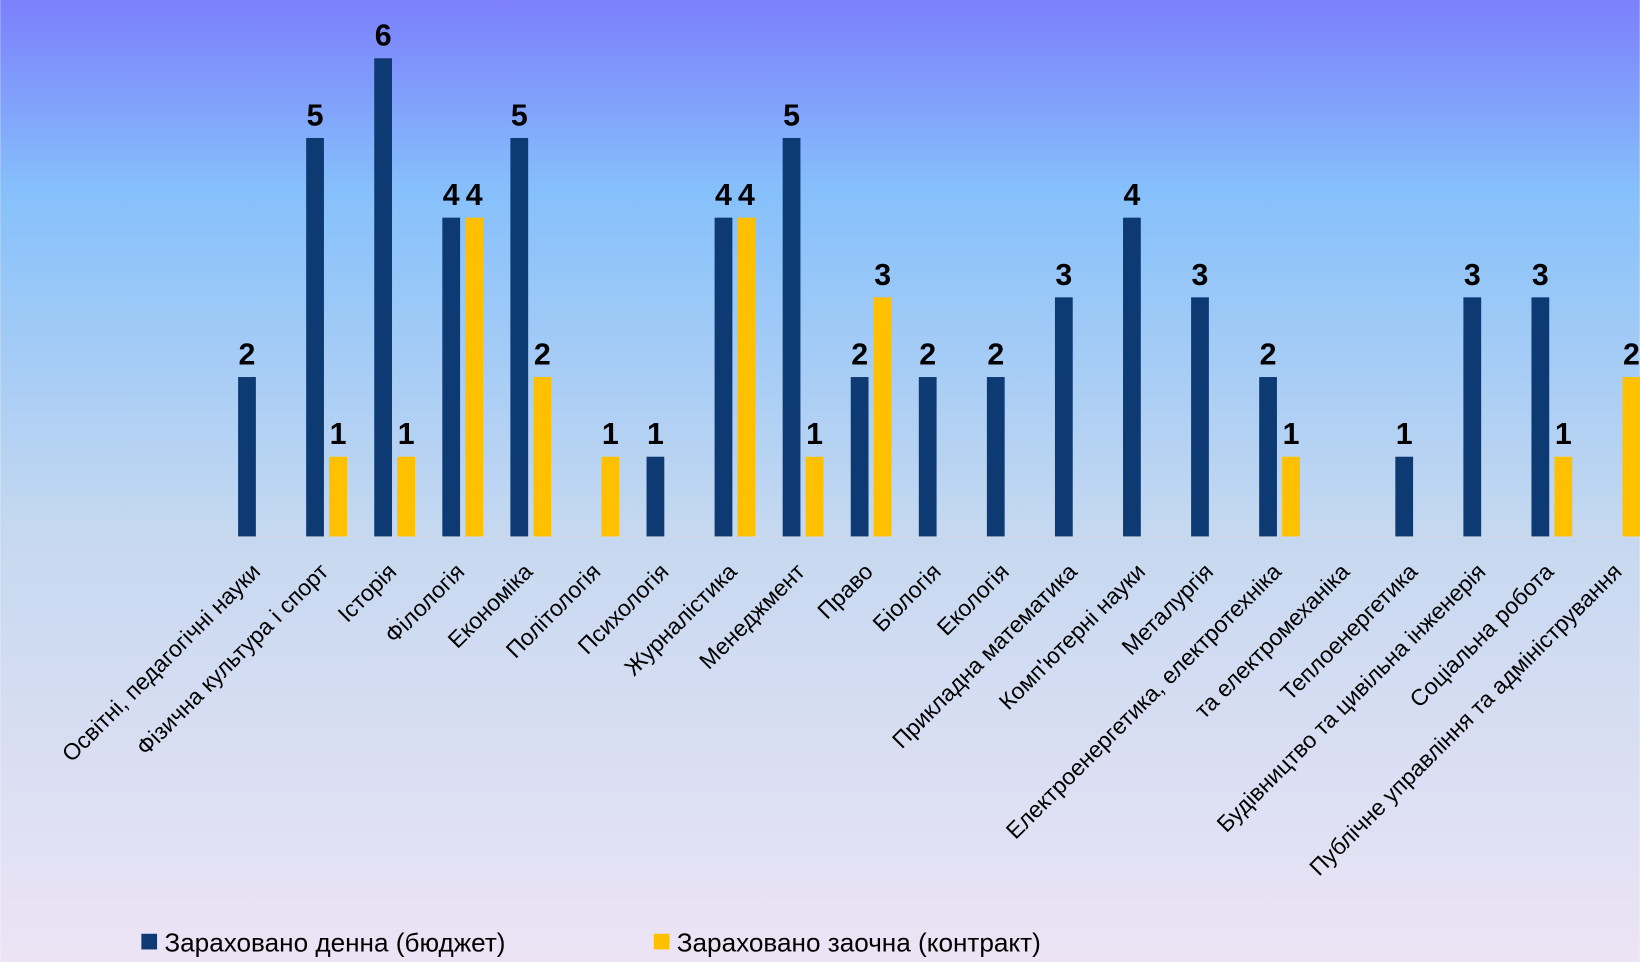  What do you see at coordinates (859, 943) in the screenshot?
I see `legend-label: Зараховано заочна (контракт)` at bounding box center [859, 943].